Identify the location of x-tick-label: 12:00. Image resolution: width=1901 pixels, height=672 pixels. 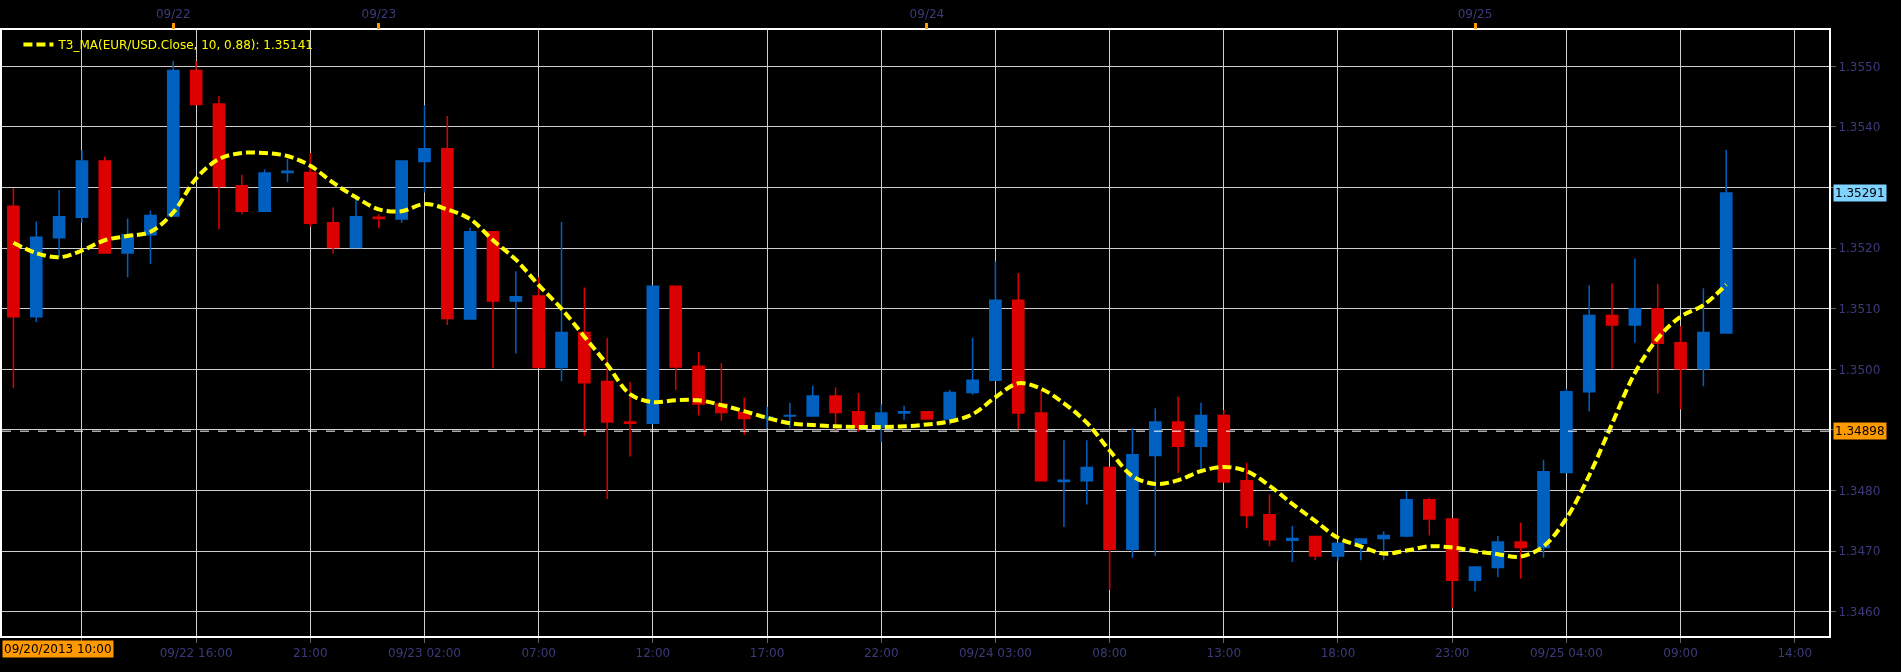
(653, 653).